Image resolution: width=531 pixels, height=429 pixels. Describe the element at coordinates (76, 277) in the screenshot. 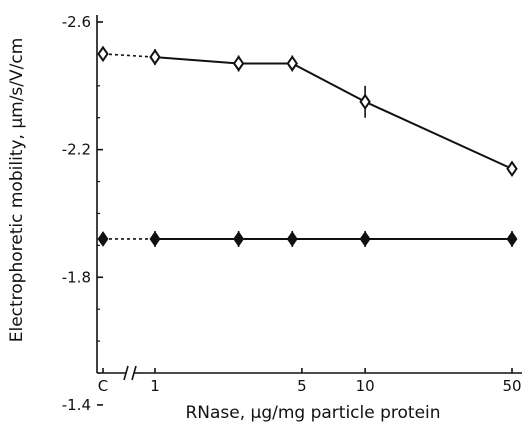

I see `y-tick-label: -1.8` at that location.